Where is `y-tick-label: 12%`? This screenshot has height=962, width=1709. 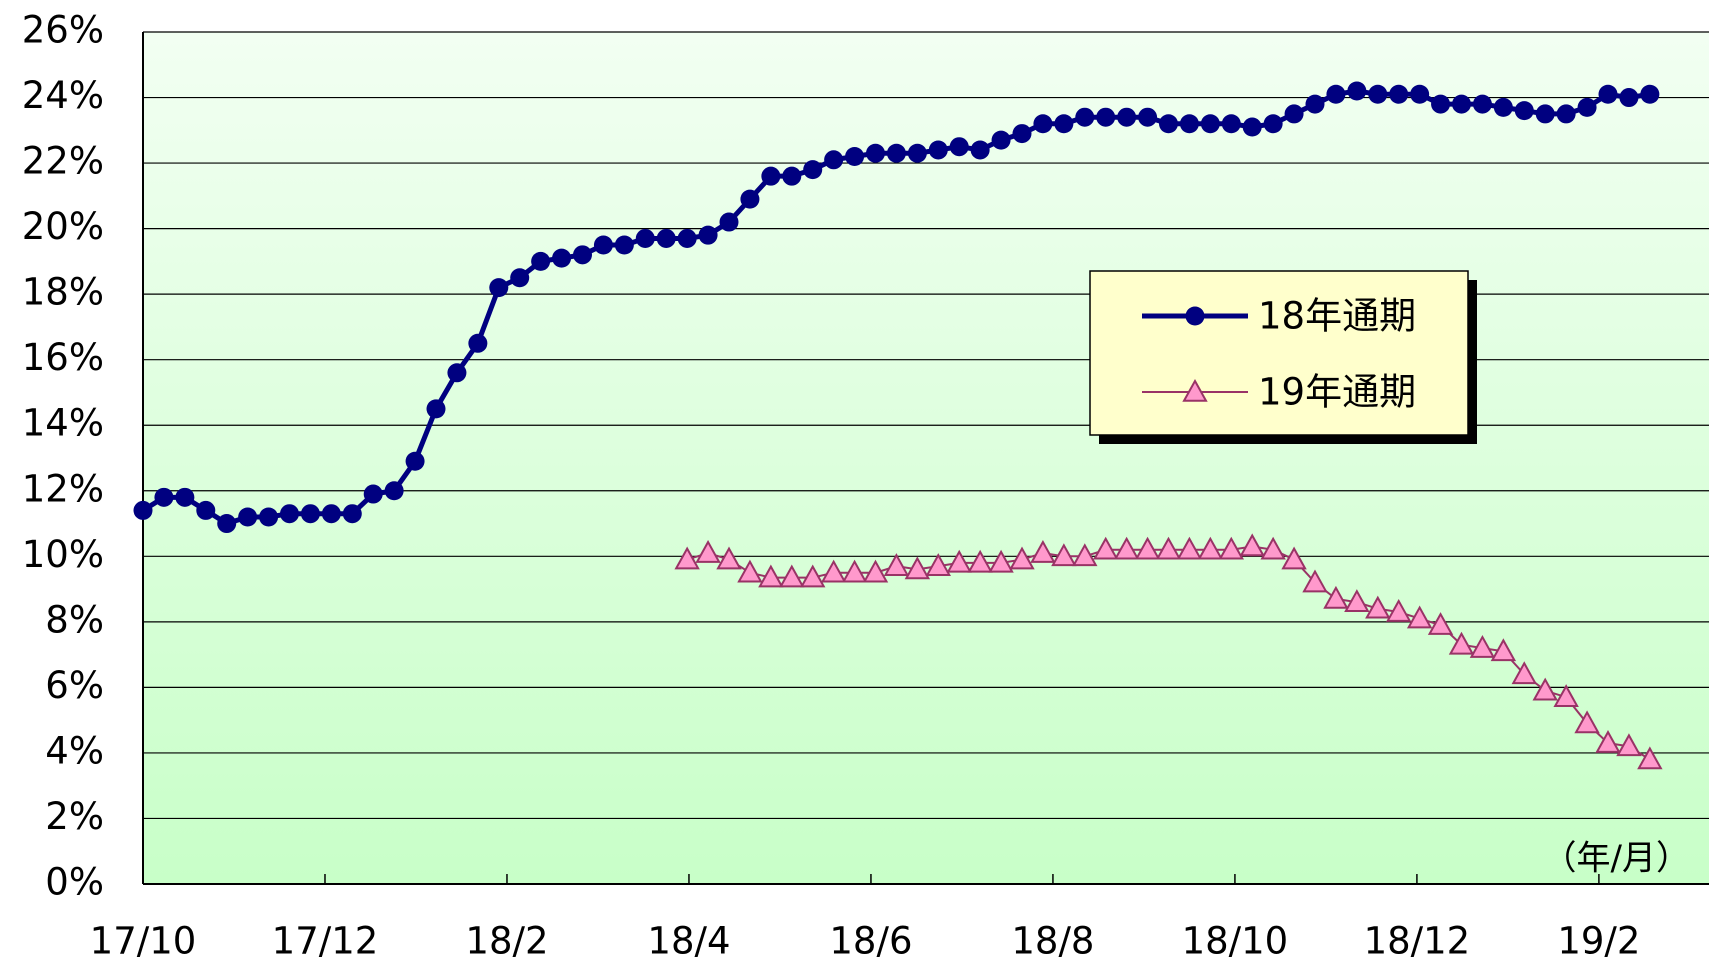
y-tick-label: 12% is located at coordinates (63, 488).